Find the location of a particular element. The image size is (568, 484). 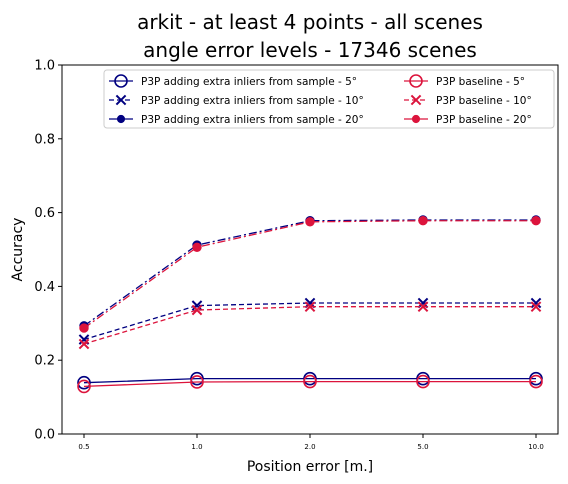

y-axis: 0.0 0.2 0.4 0.6 0.8 1.0 is located at coordinates (48, 251).